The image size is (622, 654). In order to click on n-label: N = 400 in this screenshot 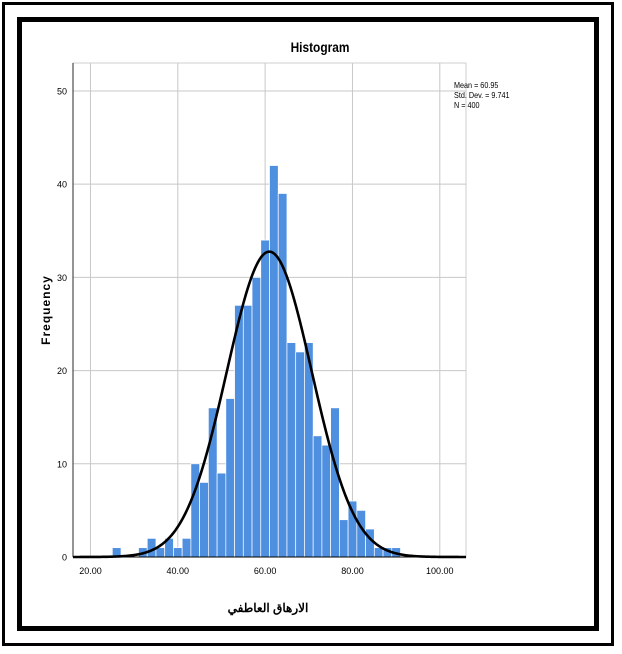, I will do `click(467, 105)`.